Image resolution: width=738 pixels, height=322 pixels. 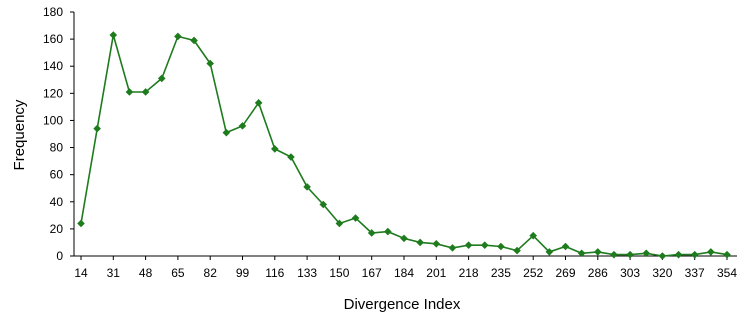 I want to click on x-tick-label: 116, so click(x=274, y=273).